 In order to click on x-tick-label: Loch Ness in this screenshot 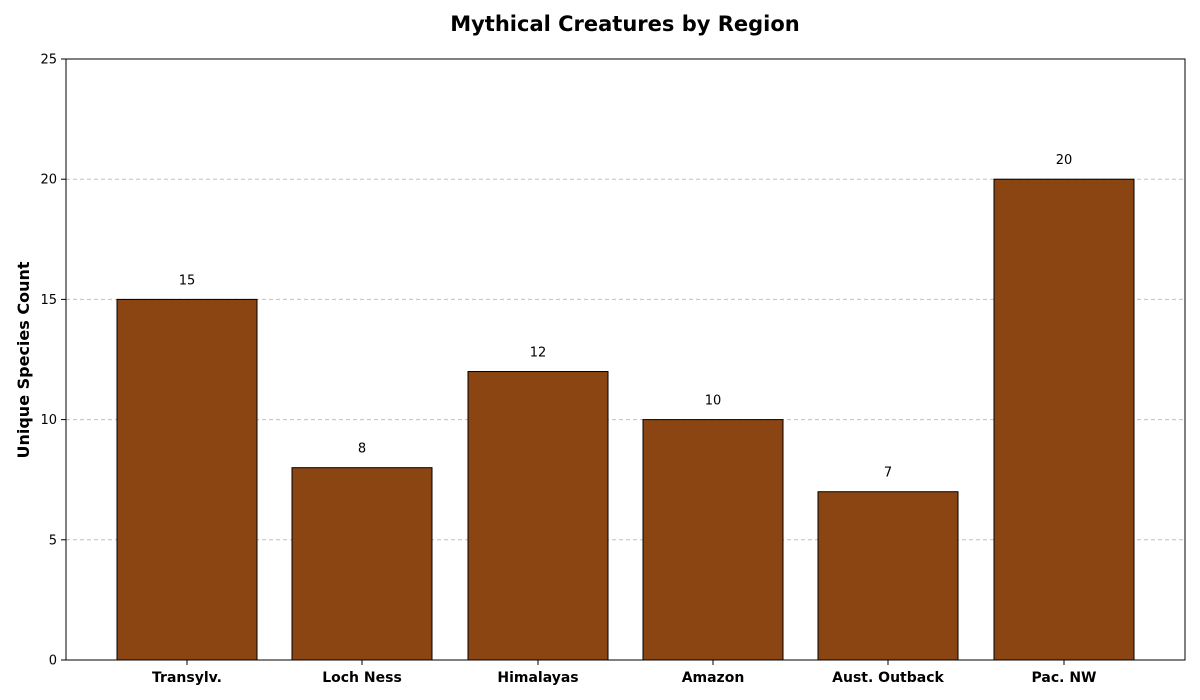, I will do `click(362, 678)`.